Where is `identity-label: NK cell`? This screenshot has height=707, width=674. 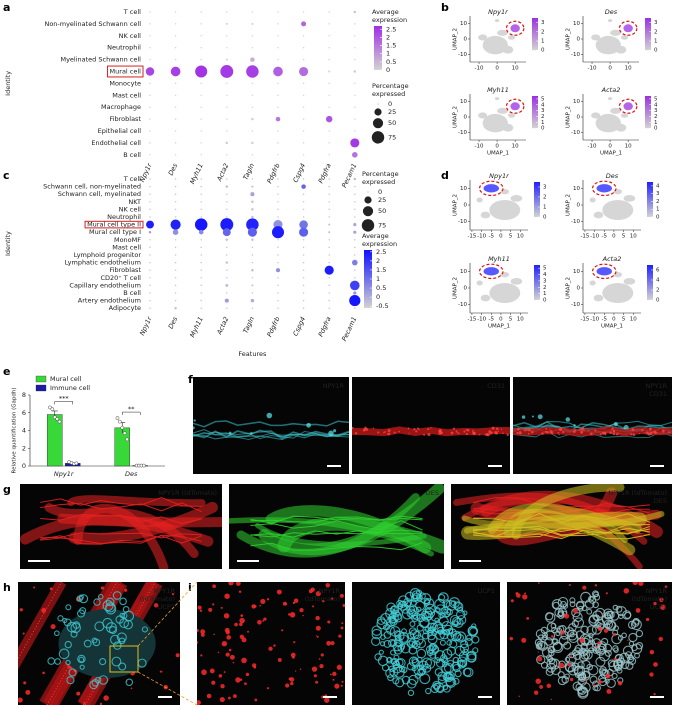 identity-label: NK cell is located at coordinates (130, 209).